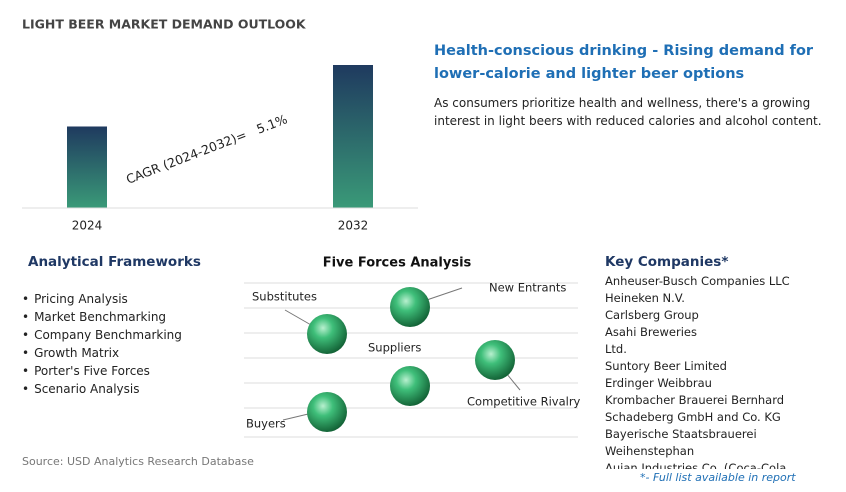  I want to click on force-label: Competitive Rivalry, so click(524, 402).